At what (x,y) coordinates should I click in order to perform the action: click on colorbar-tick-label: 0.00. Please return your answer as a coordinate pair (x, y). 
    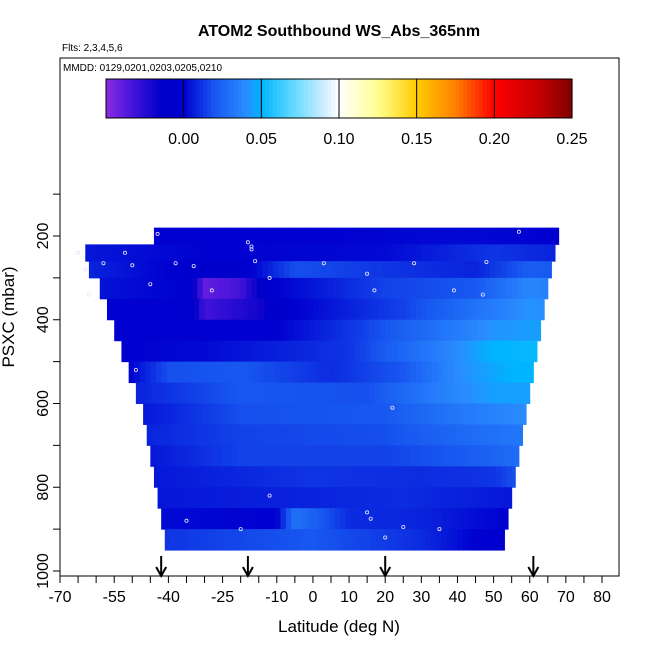
    Looking at the image, I should click on (183, 139).